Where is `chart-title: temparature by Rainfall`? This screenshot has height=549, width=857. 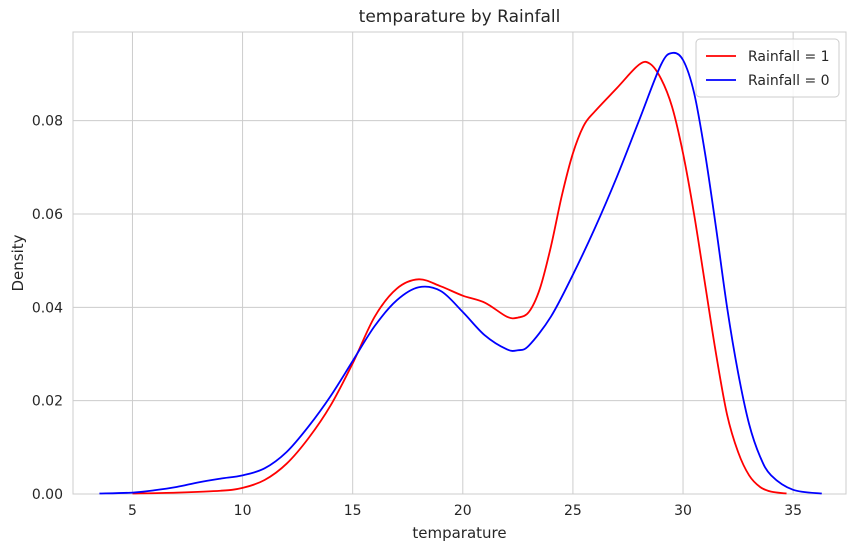 chart-title: temparature by Rainfall is located at coordinates (460, 17).